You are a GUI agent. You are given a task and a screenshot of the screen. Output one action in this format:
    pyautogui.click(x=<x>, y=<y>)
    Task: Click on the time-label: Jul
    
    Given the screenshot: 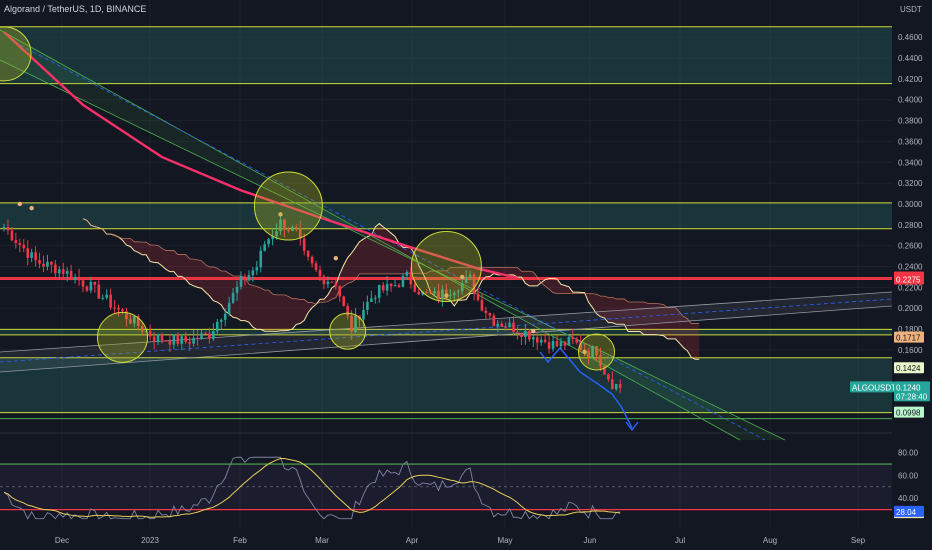 What is the action you would take?
    pyautogui.click(x=680, y=540)
    